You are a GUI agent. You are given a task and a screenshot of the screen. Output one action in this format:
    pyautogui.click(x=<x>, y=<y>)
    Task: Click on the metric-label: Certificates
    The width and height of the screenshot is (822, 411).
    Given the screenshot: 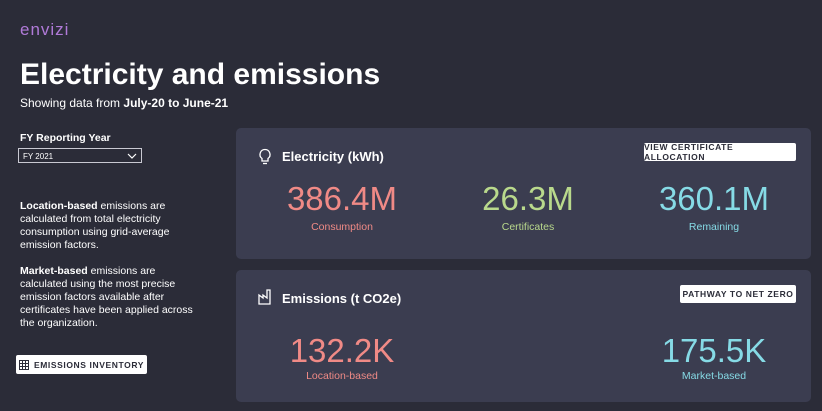 What is the action you would take?
    pyautogui.click(x=528, y=227)
    